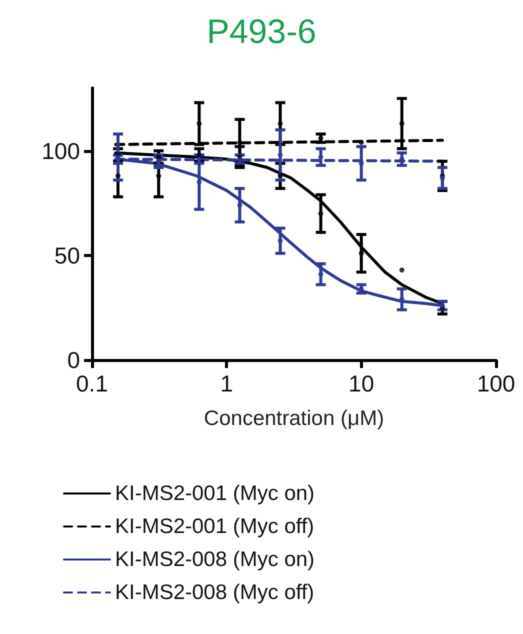 The height and width of the screenshot is (634, 523). Describe the element at coordinates (215, 559) in the screenshot. I see `legend-label: KI-MS2-008 (Myc on)` at that location.